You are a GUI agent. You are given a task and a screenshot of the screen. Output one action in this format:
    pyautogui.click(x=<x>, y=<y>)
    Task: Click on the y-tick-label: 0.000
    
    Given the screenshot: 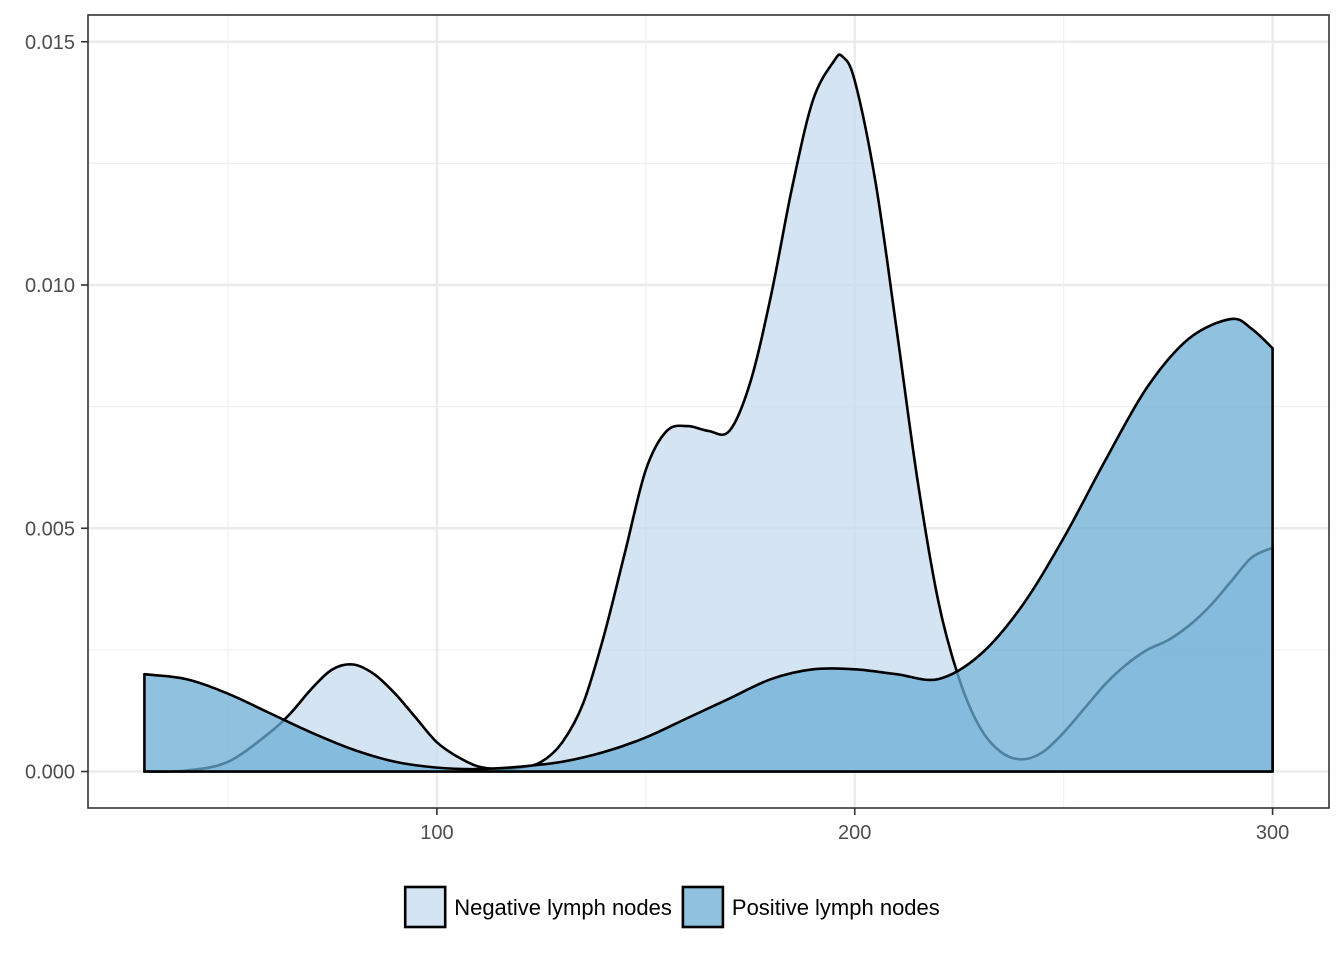 What is the action you would take?
    pyautogui.click(x=50, y=773)
    